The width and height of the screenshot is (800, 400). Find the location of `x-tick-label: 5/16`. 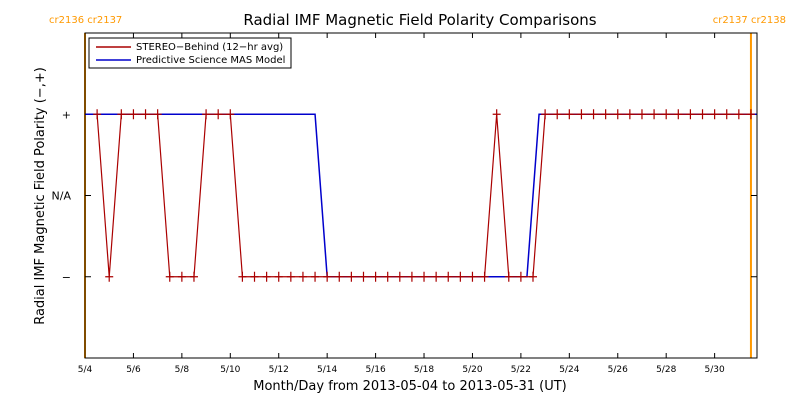

x-tick-label: 5/16 is located at coordinates (375, 370).